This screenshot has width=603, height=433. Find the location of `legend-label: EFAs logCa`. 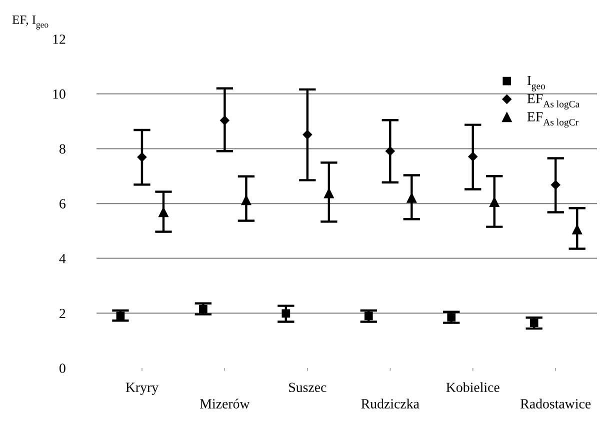

legend-label: EFAs logCa is located at coordinates (553, 102).